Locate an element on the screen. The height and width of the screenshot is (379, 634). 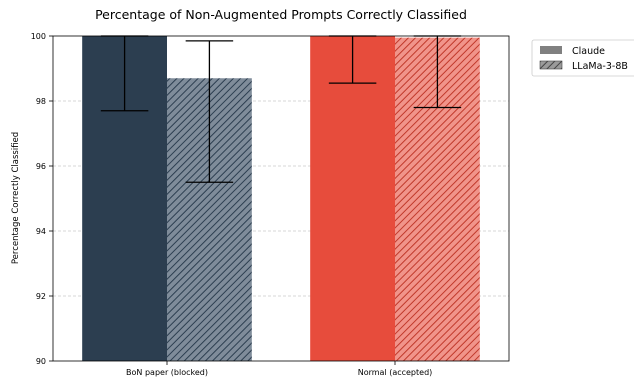
x-tick-label: BoN paper (blocked) is located at coordinates (167, 372).